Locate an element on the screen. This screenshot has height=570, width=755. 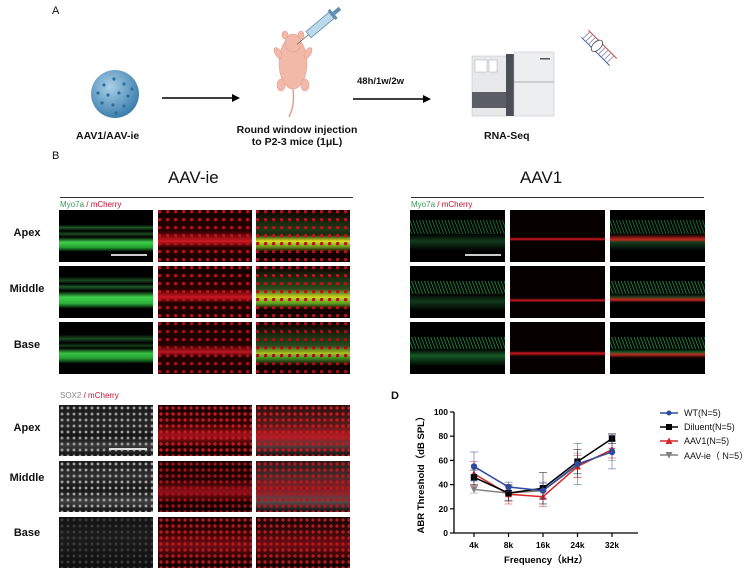
legend-label: WT(N=5) is located at coordinates (702, 413).